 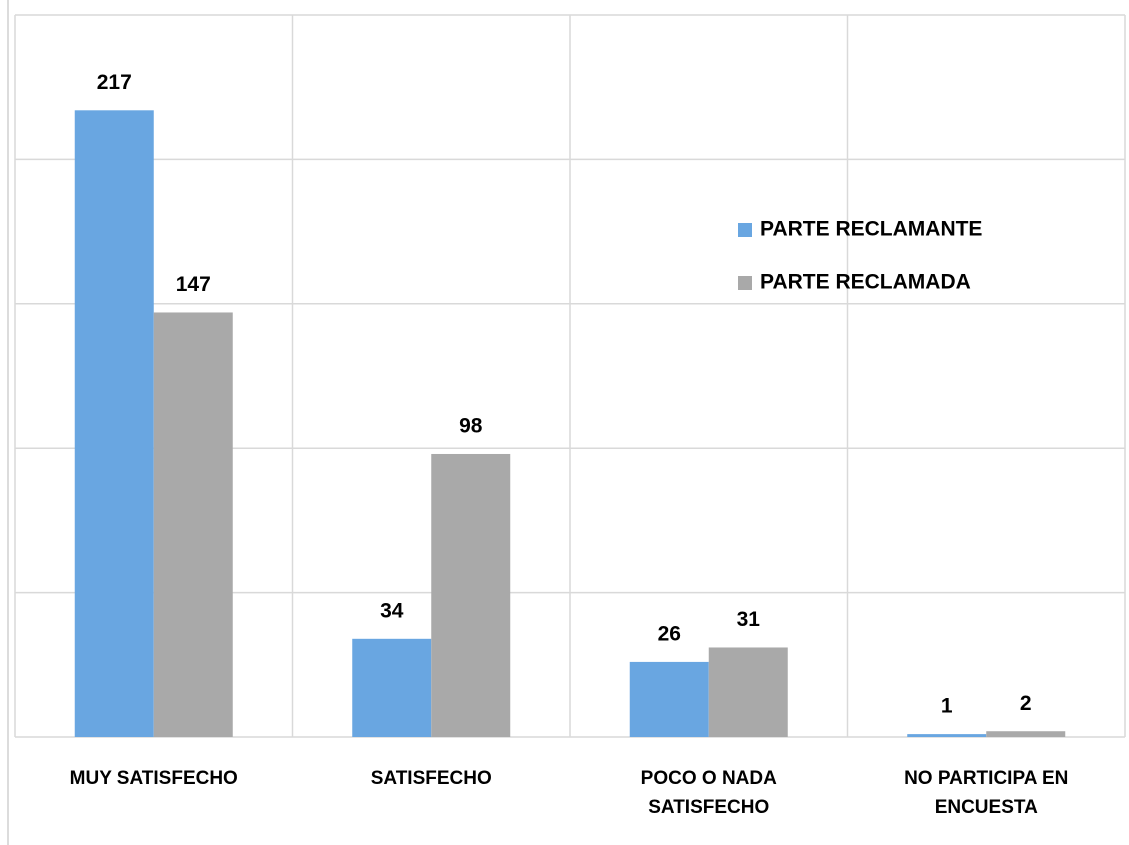 What do you see at coordinates (749, 619) in the screenshot?
I see `data-label: 31` at bounding box center [749, 619].